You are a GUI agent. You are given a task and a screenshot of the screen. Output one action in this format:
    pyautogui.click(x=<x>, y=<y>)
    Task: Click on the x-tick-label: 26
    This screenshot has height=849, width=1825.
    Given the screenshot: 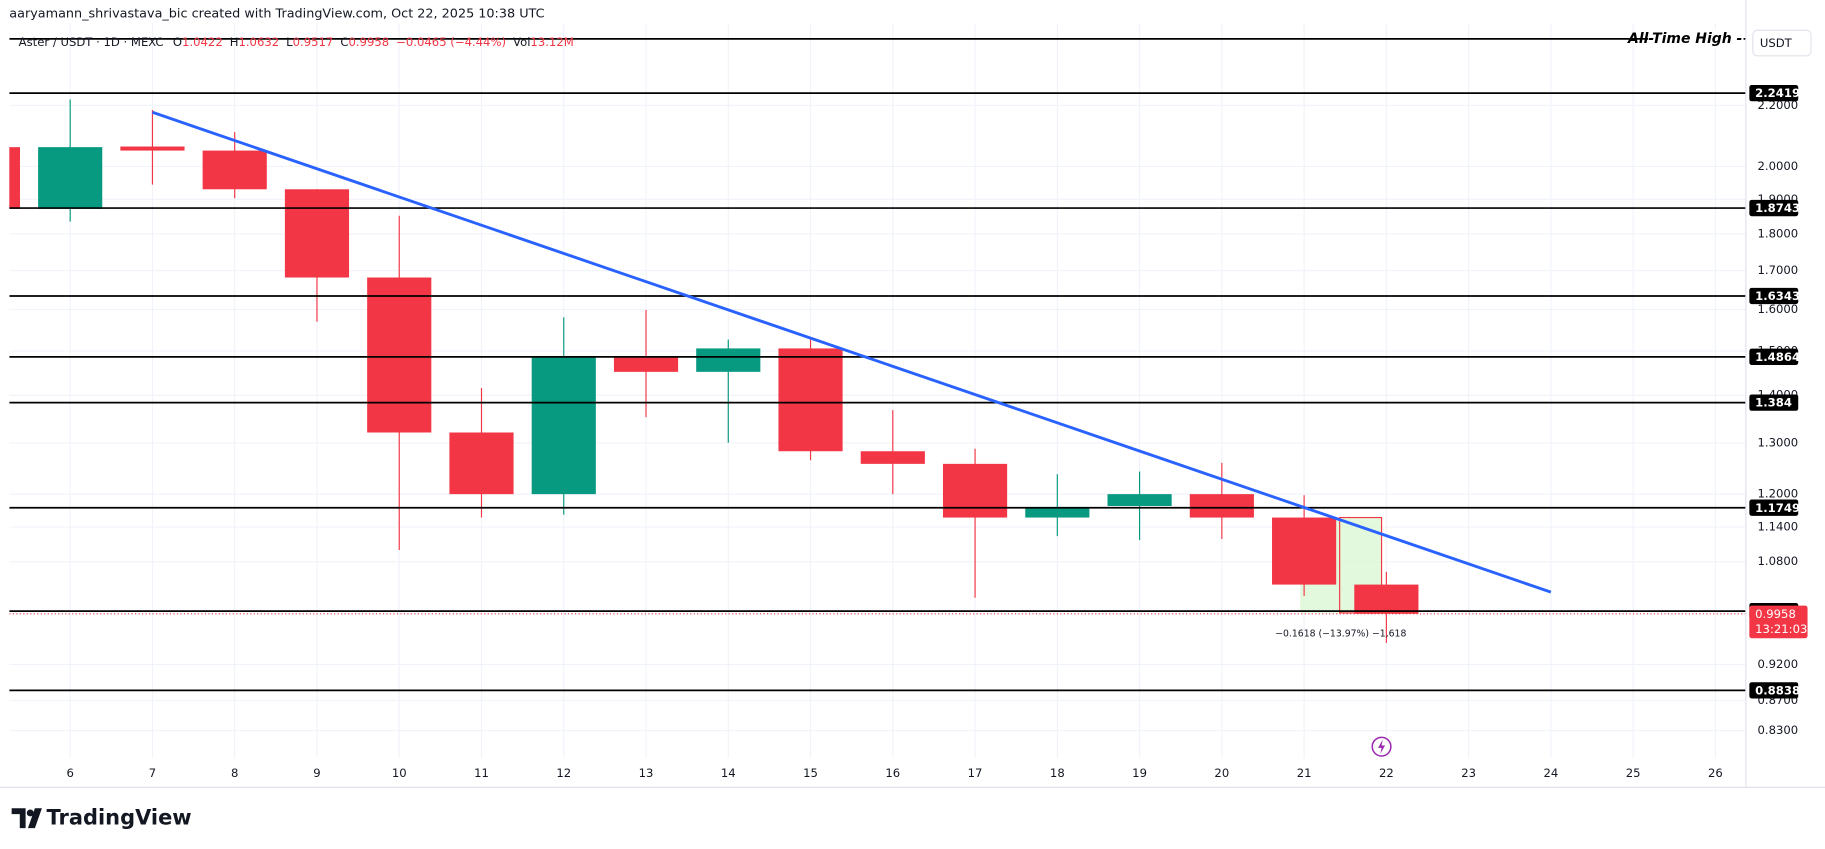 What is the action you would take?
    pyautogui.click(x=1715, y=773)
    